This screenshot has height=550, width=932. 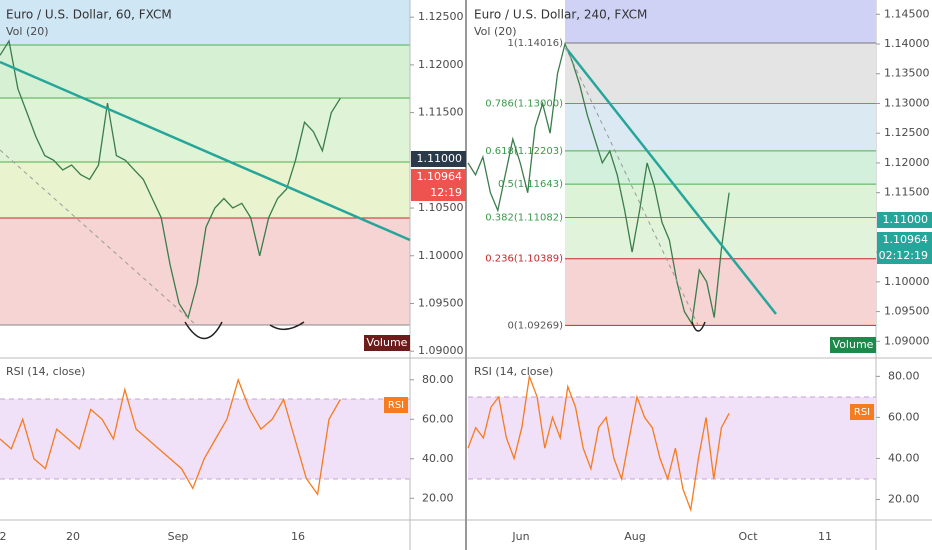 What do you see at coordinates (298, 536) in the screenshot?
I see `x-label: 16` at bounding box center [298, 536].